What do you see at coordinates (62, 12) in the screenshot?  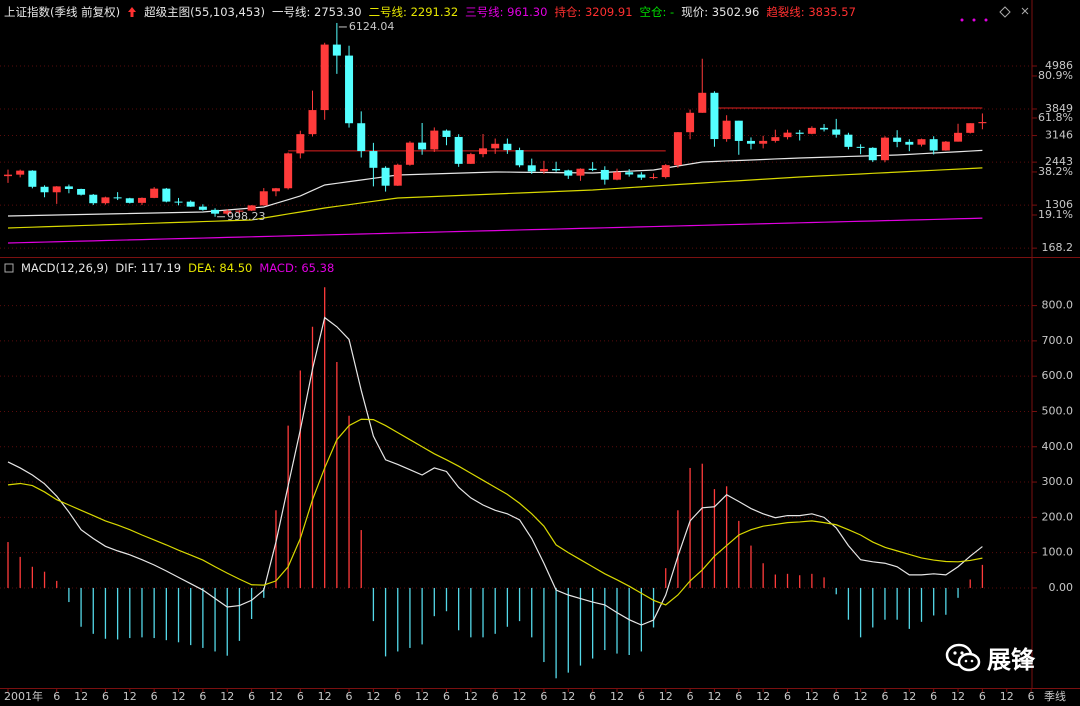 I see `title: 上证指数(季线 前复权)` at bounding box center [62, 12].